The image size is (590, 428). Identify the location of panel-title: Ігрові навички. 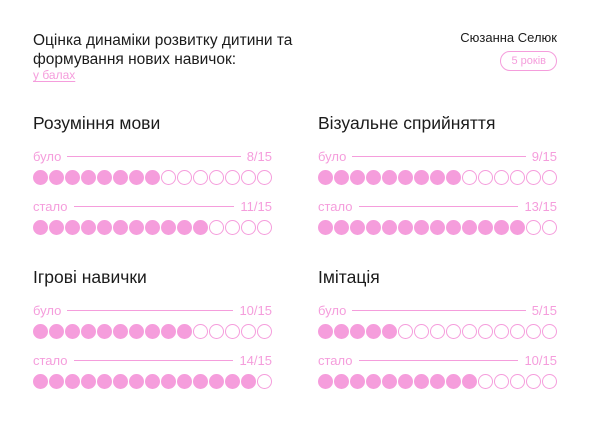
(90, 277).